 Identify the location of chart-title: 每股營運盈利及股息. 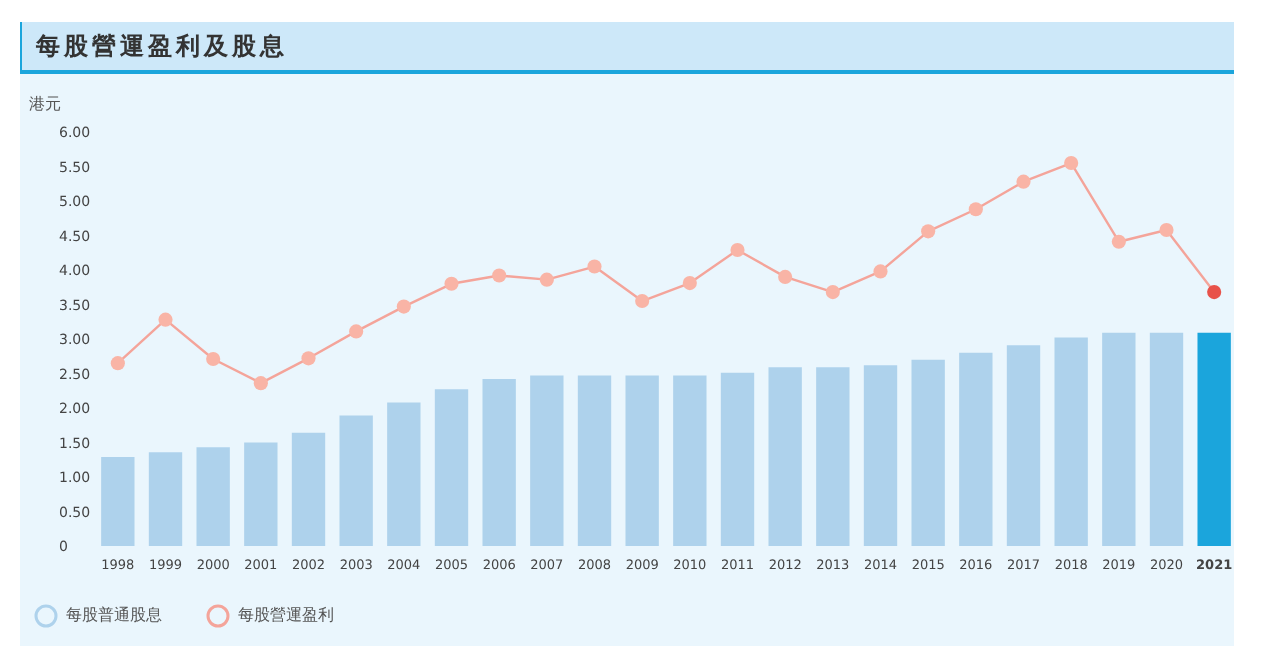
(627, 48).